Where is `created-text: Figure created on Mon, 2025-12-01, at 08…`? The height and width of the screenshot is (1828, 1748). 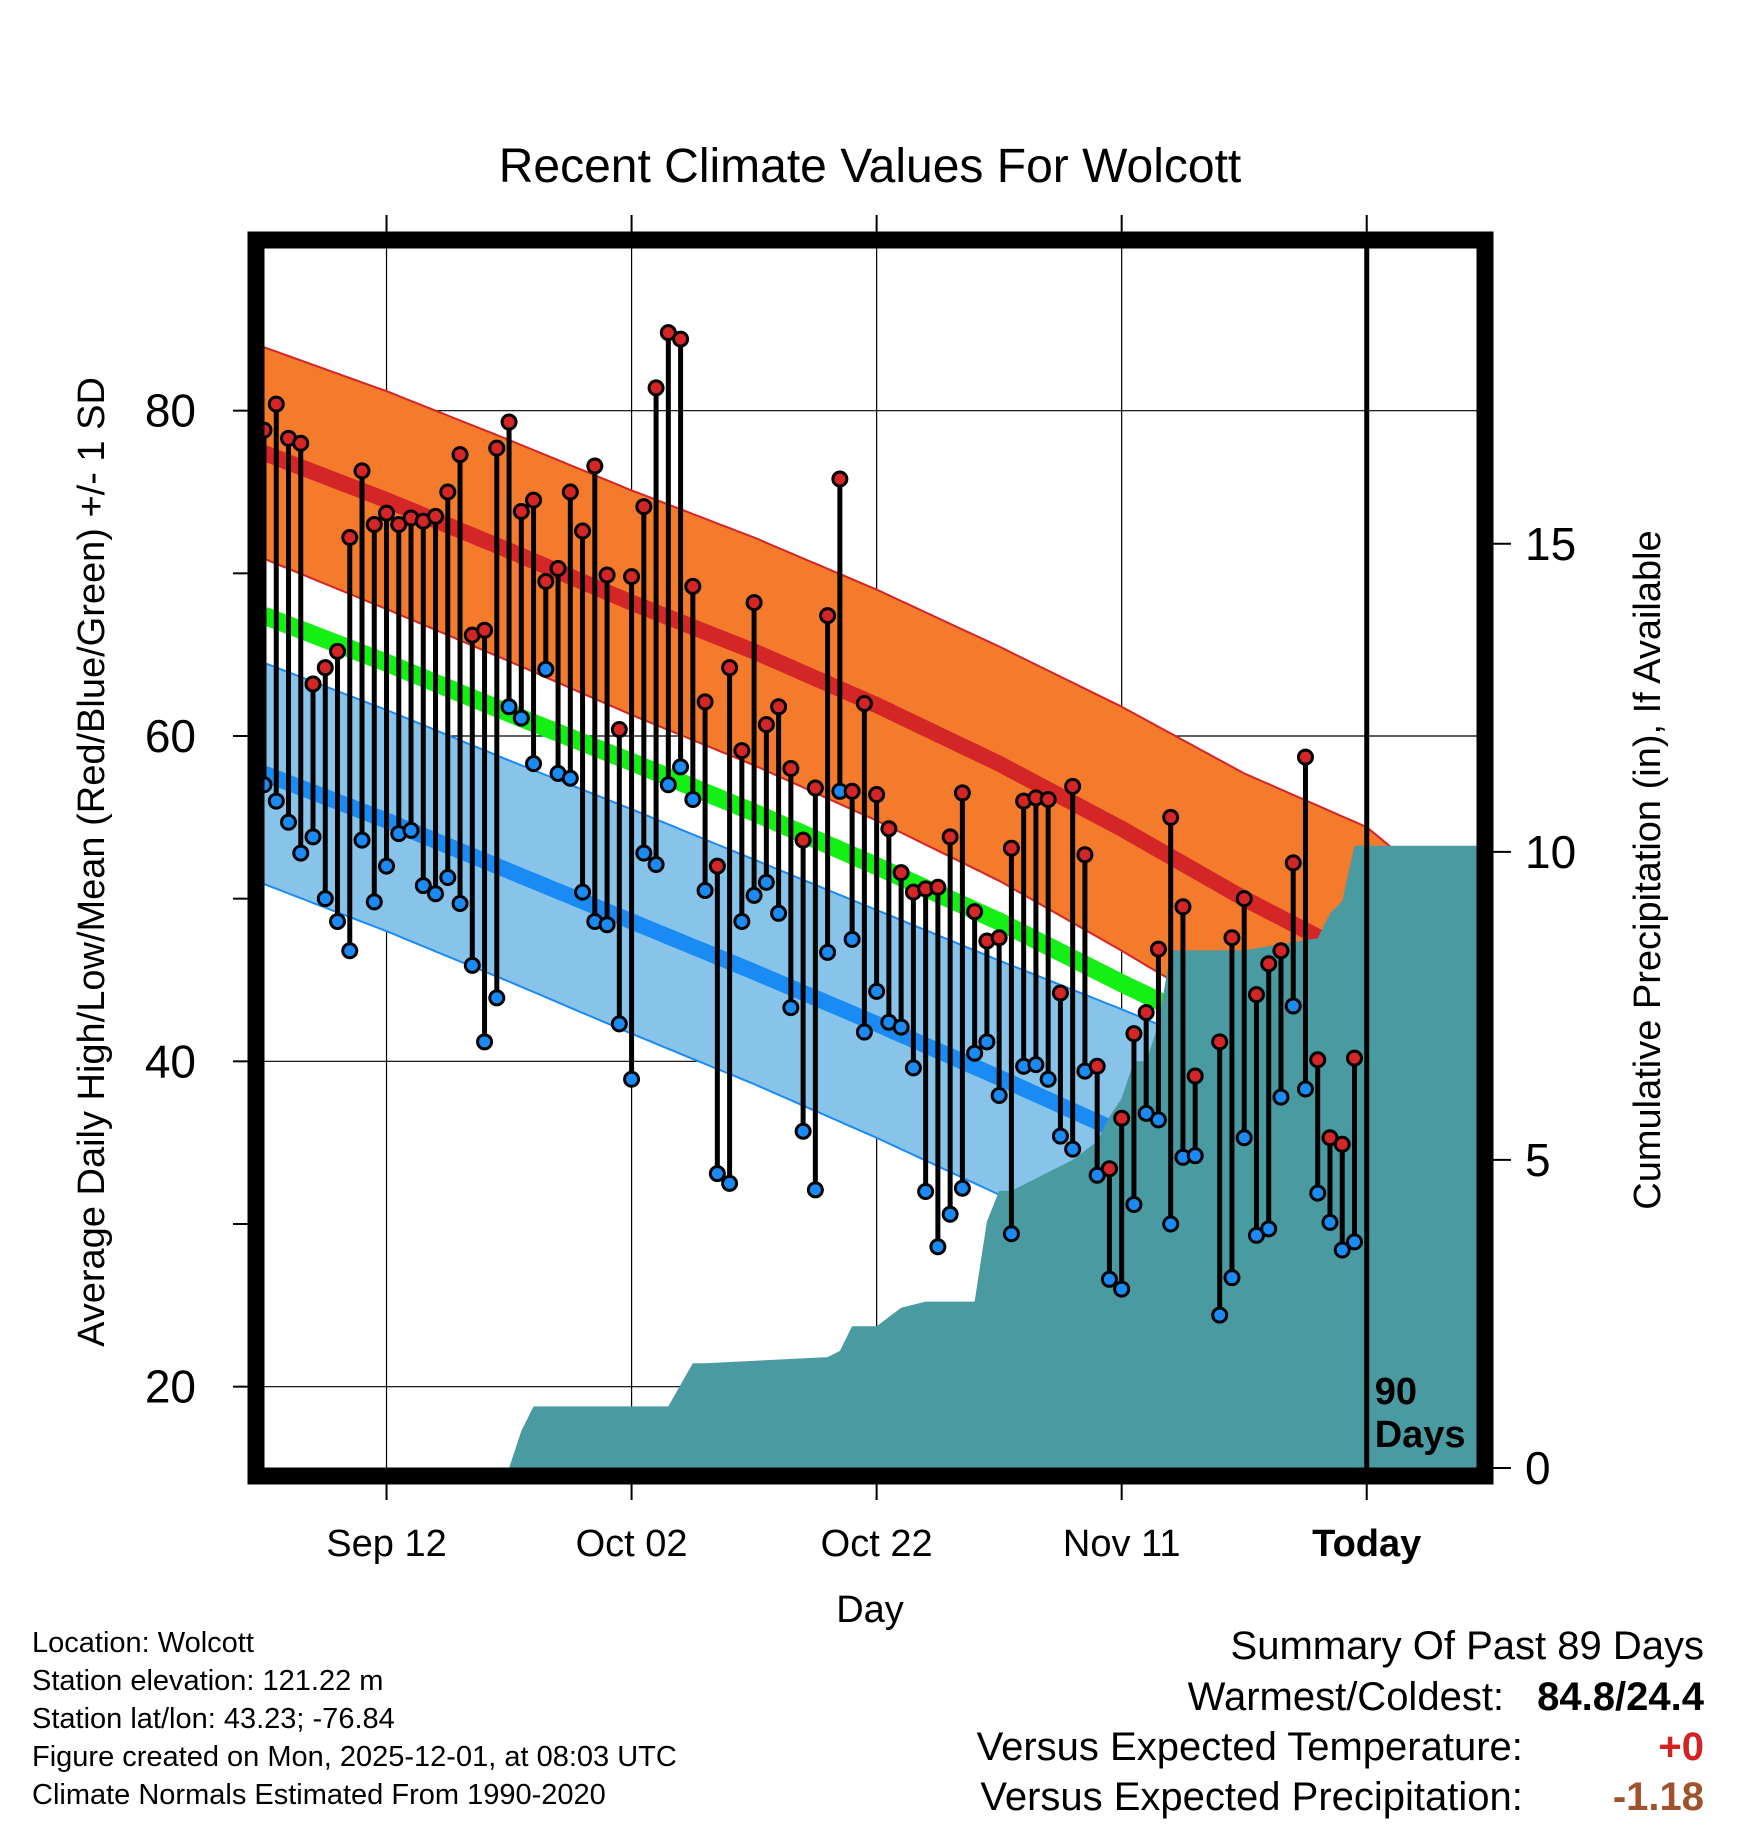 created-text: Figure created on Mon, 2025-12-01, at 08… is located at coordinates (354, 1757).